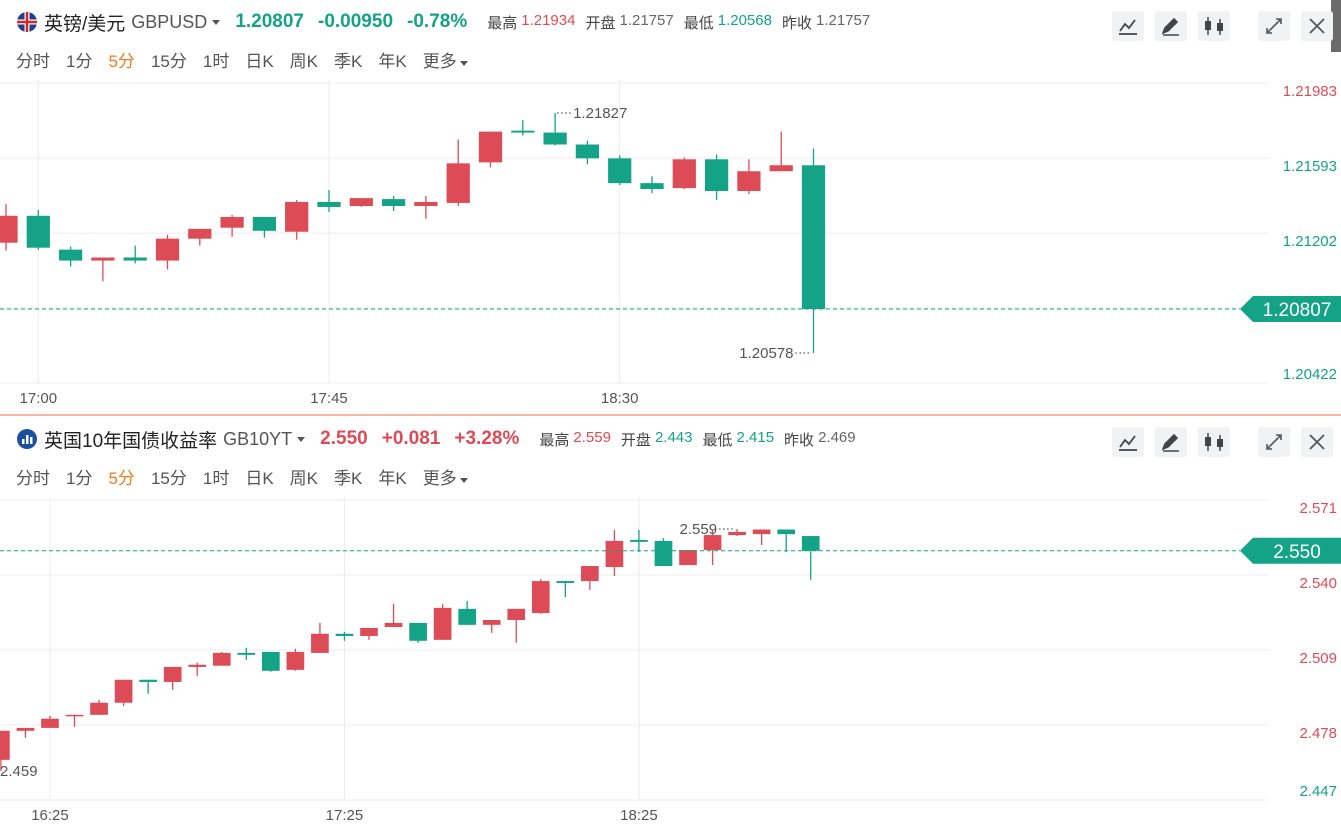  I want to click on instrument-name: 英镑/美元, so click(85, 24).